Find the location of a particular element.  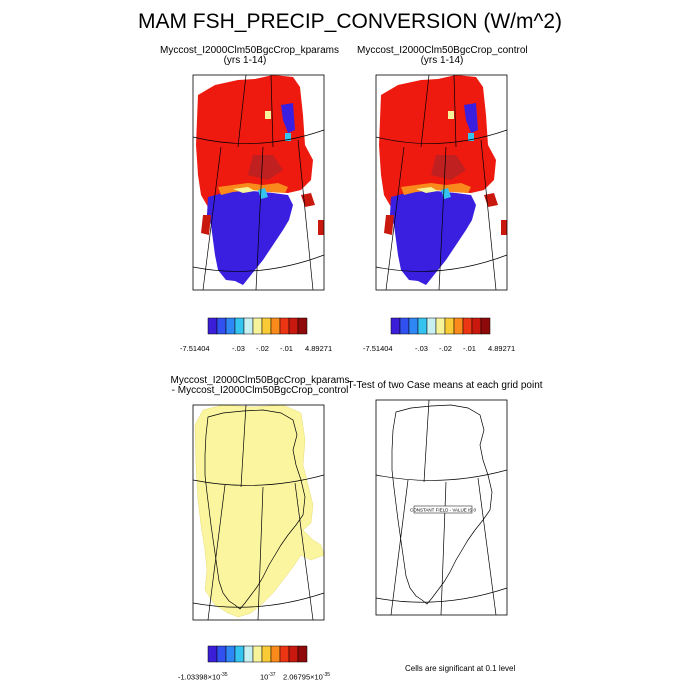

map-panel-ttest: CONSTANT FIELD - VALUE IS 0 is located at coordinates (441, 507).